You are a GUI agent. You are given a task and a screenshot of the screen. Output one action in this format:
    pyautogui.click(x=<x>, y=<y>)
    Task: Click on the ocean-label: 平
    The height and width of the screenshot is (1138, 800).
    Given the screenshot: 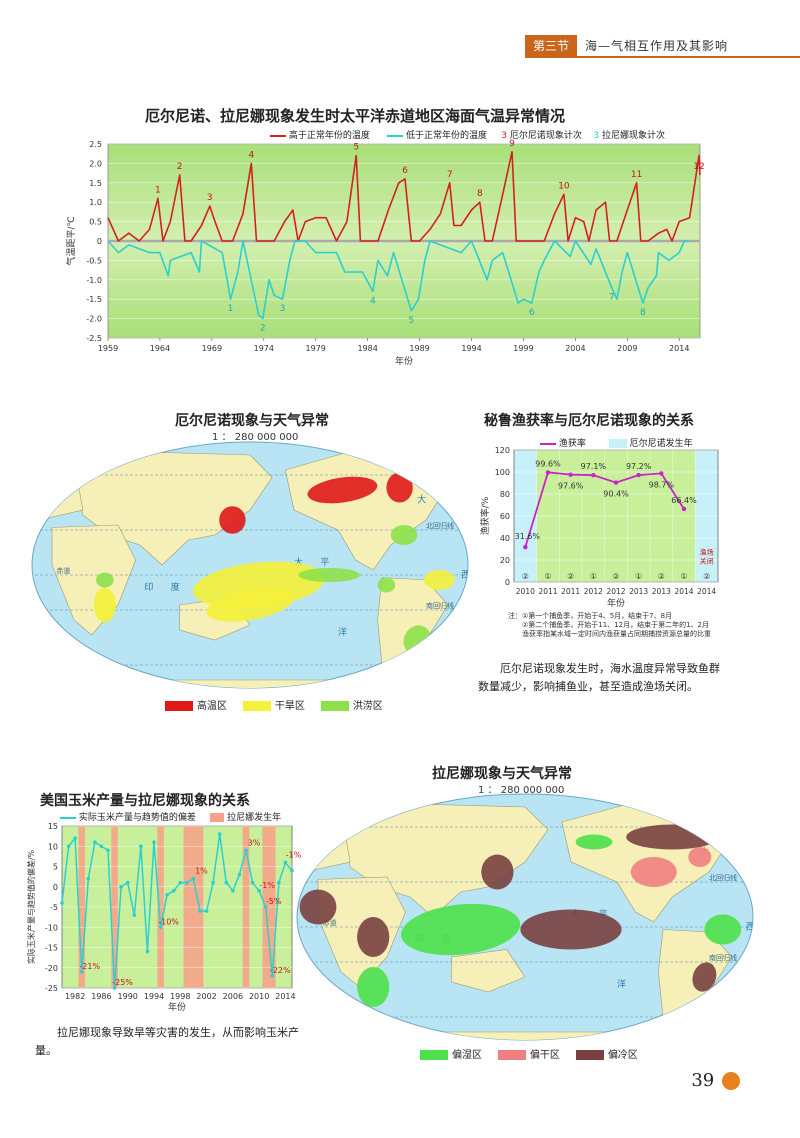 What is the action you would take?
    pyautogui.click(x=324, y=562)
    